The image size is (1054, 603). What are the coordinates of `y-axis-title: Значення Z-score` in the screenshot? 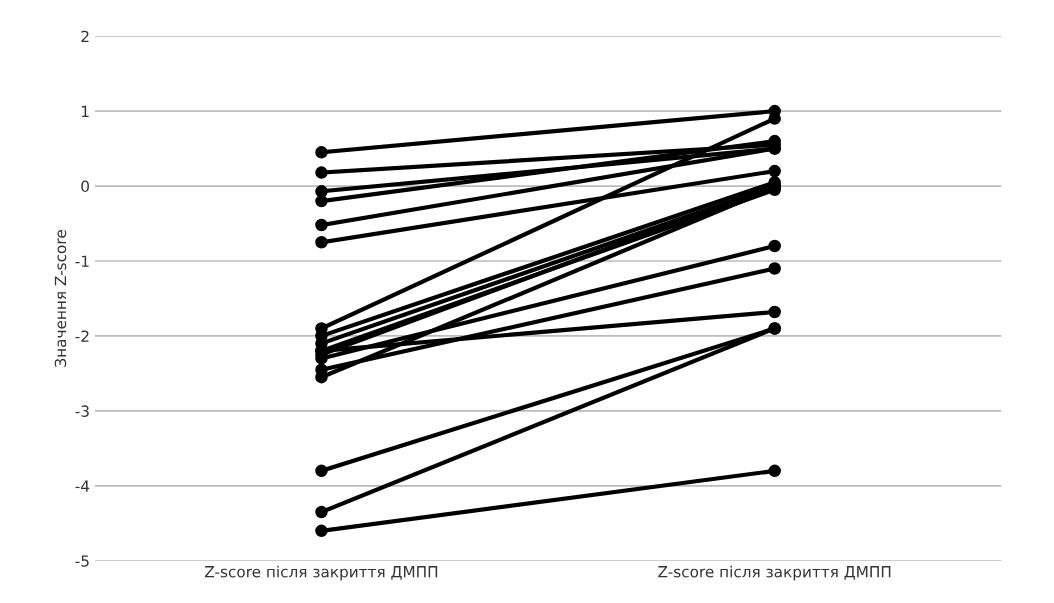 It's located at (60, 298).